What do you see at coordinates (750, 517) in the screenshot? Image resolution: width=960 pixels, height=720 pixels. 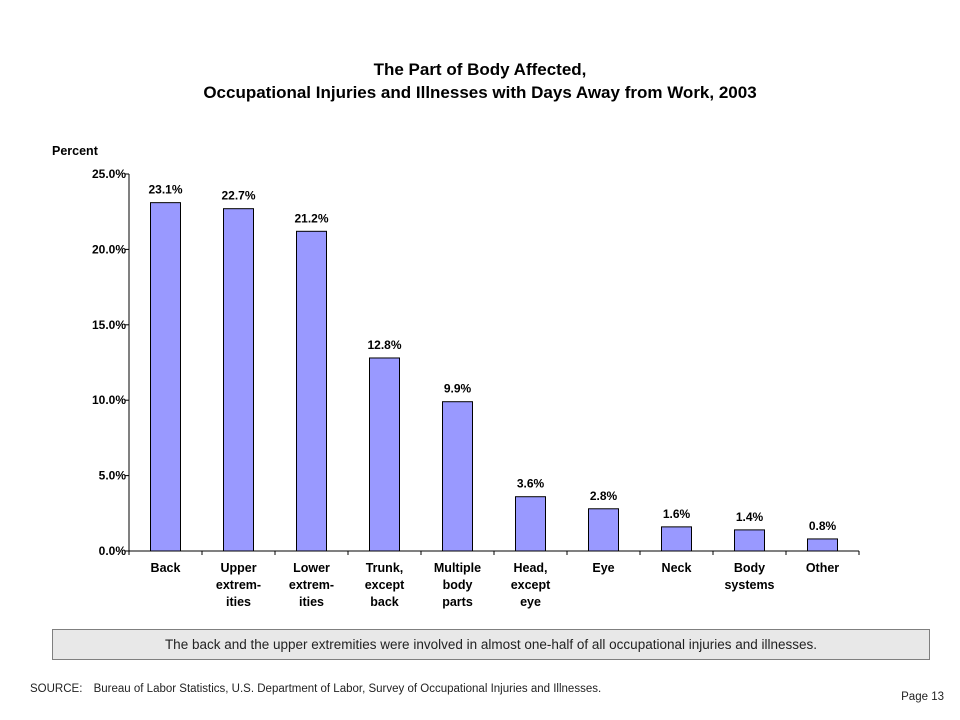 I see `data-label: 1.4%` at bounding box center [750, 517].